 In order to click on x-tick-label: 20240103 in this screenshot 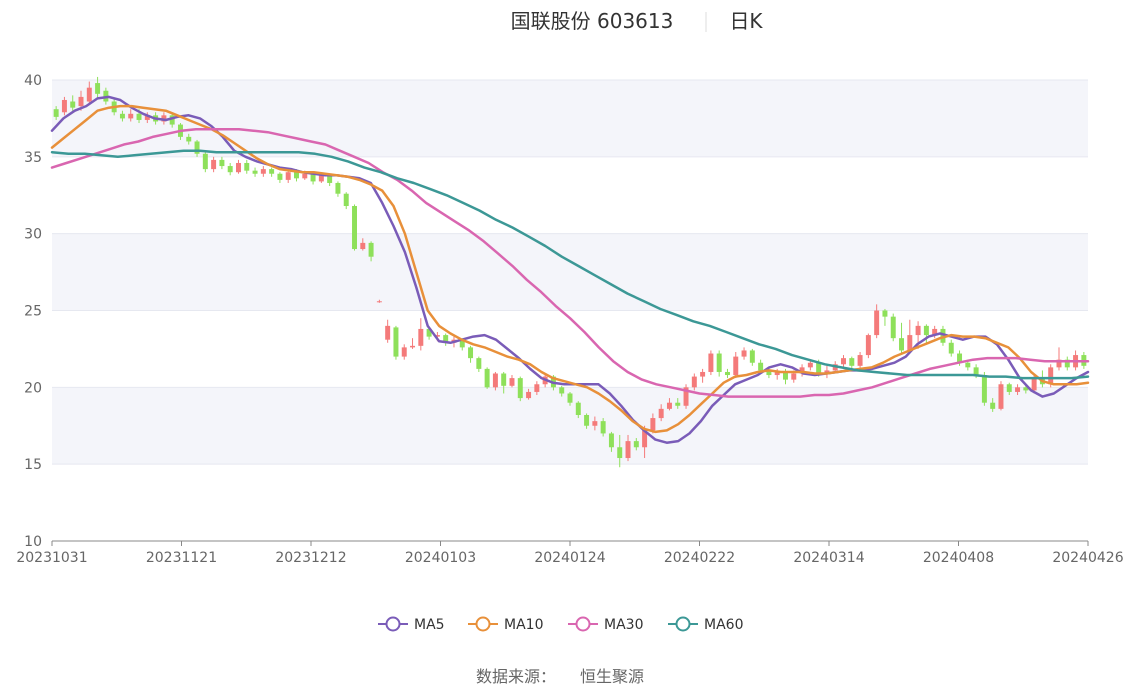, I will do `click(440, 558)`.